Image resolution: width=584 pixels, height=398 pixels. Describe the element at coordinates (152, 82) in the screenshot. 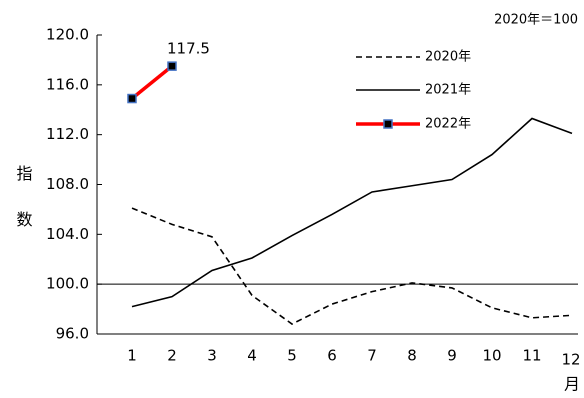

I see `series-line` at that location.